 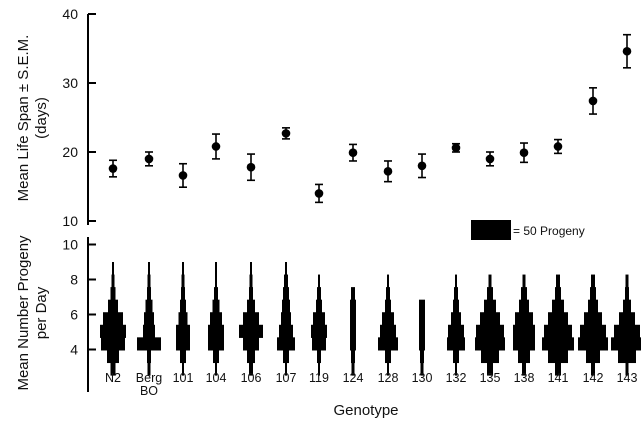 I want to click on progeny-y-axis-label-line2: per Day, so click(x=41, y=312).